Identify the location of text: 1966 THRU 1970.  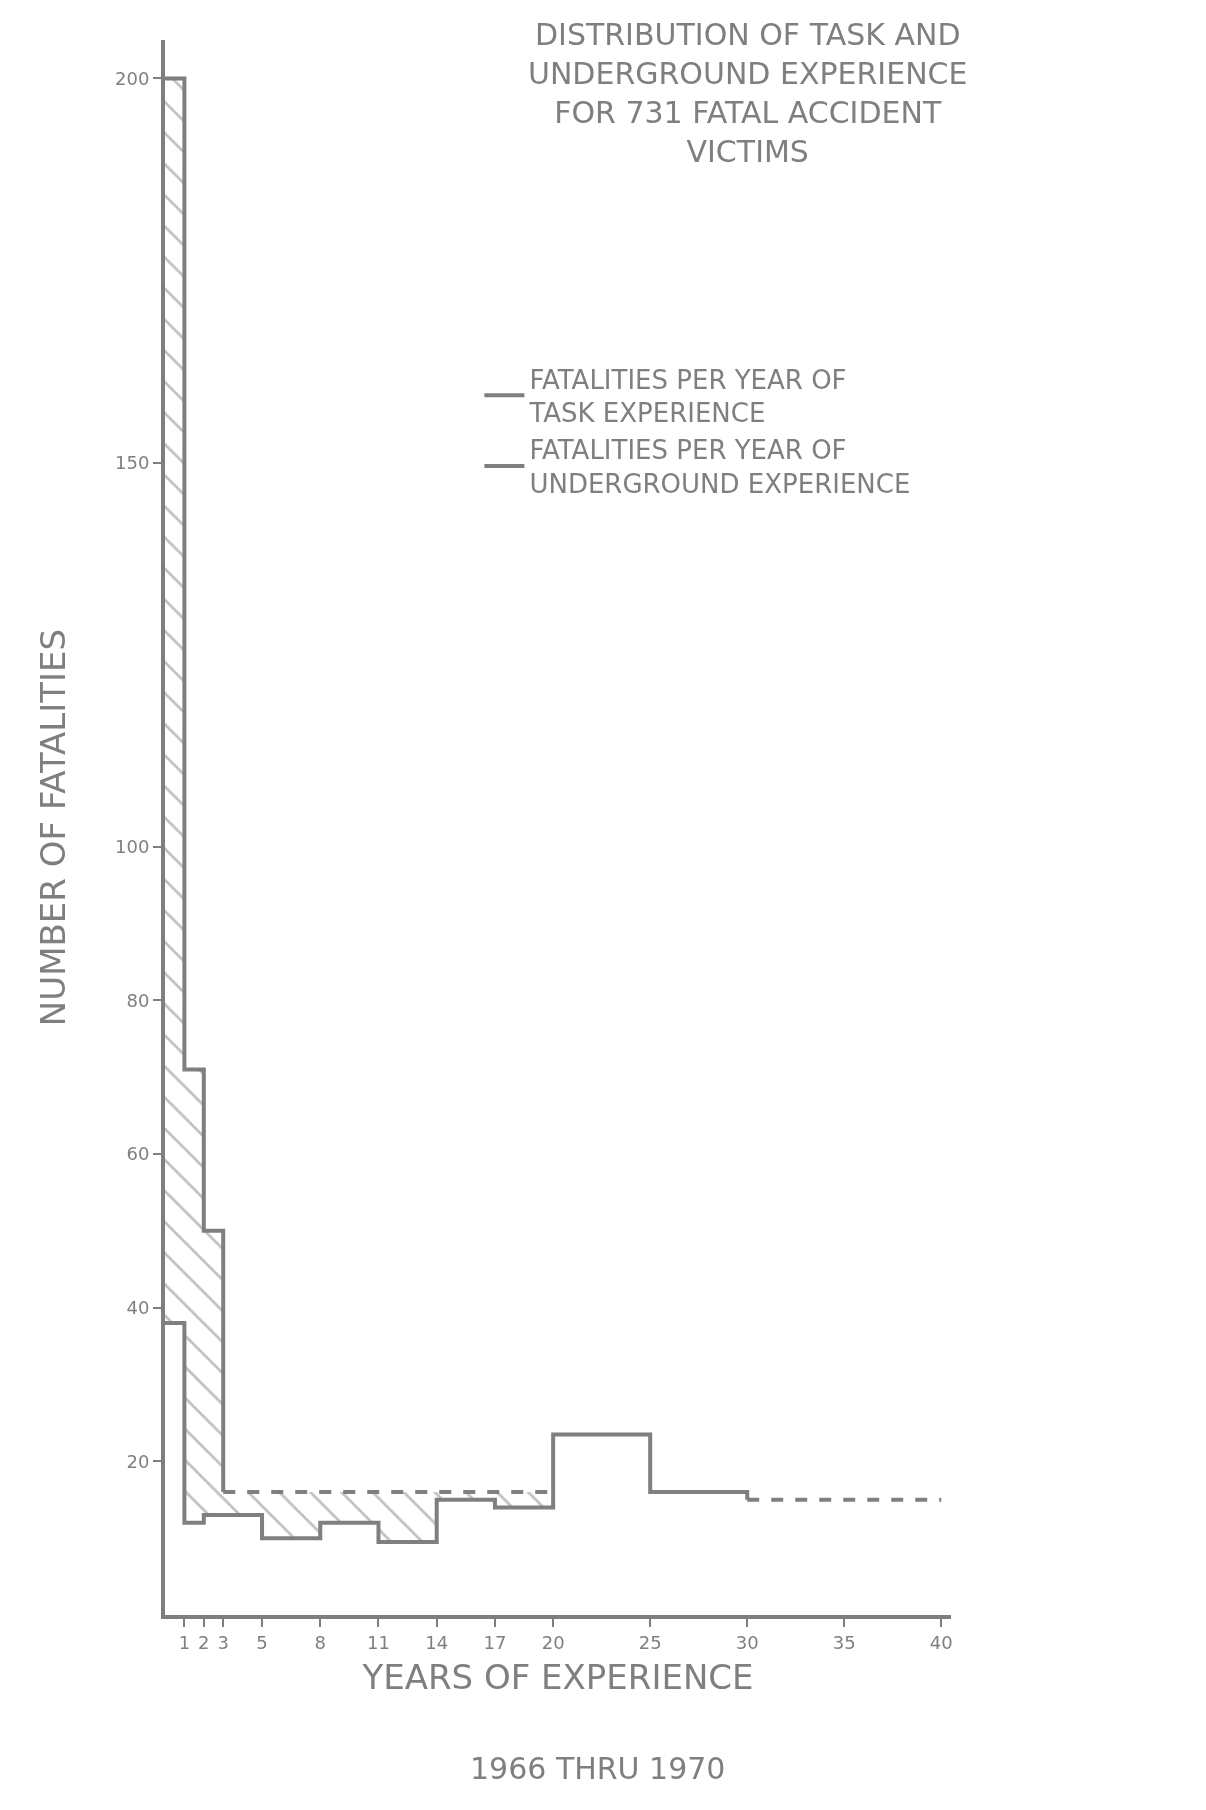
(598, 1768).